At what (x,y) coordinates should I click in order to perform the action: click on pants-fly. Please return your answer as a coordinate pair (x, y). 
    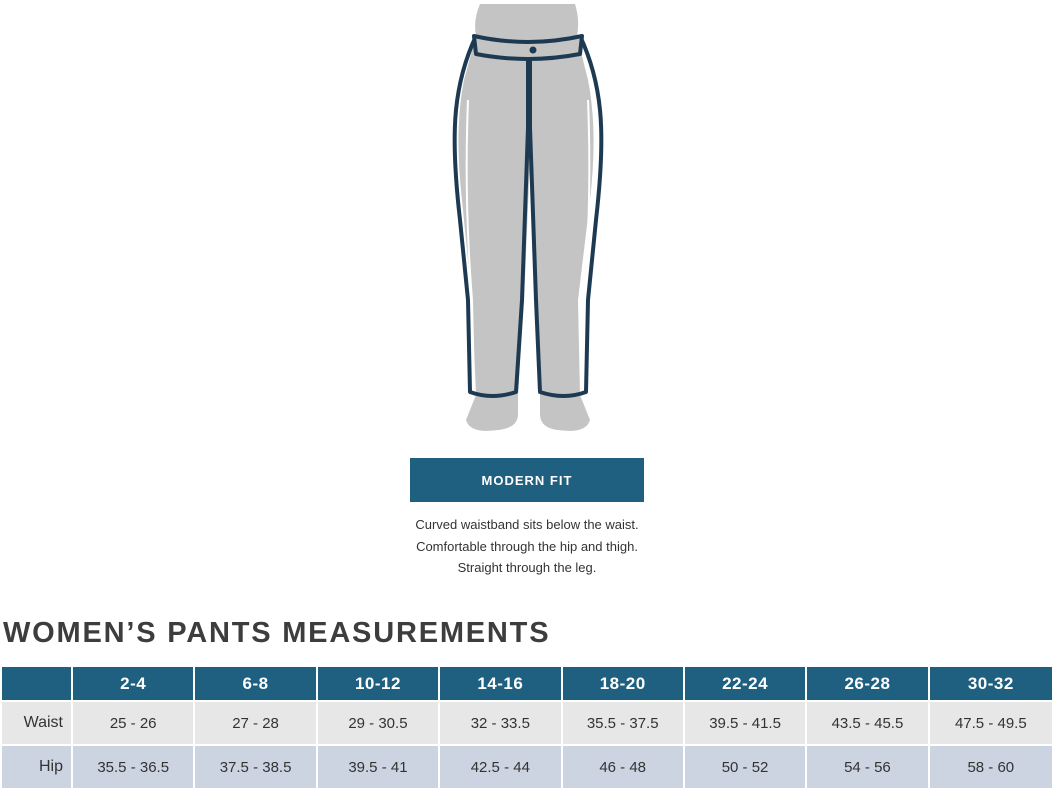
    Looking at the image, I should click on (528, 93).